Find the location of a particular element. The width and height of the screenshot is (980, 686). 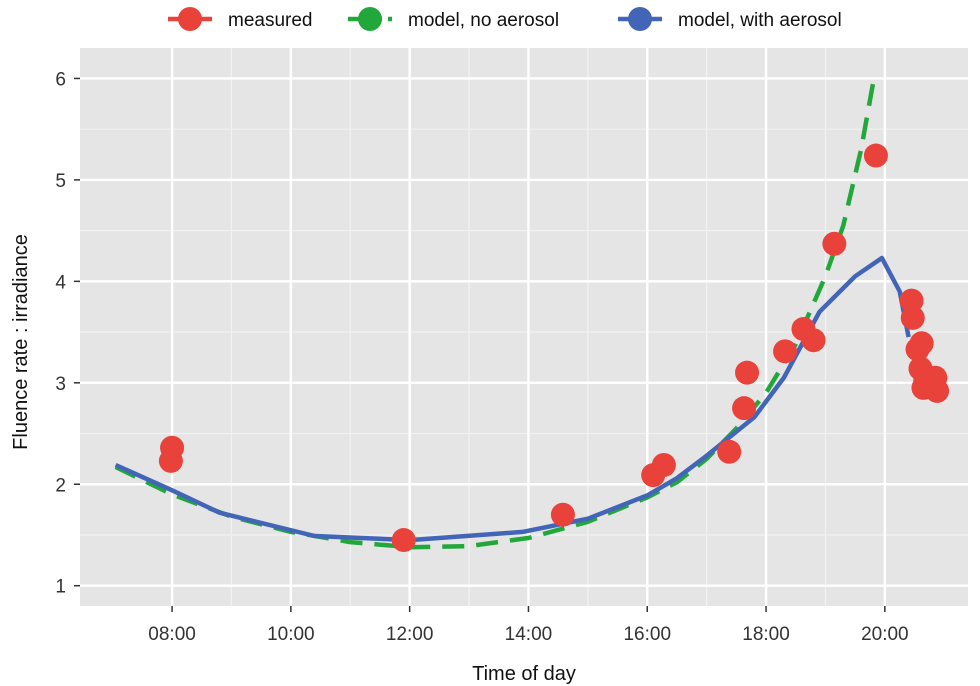

y-tick-label: 1 is located at coordinates (60, 587).